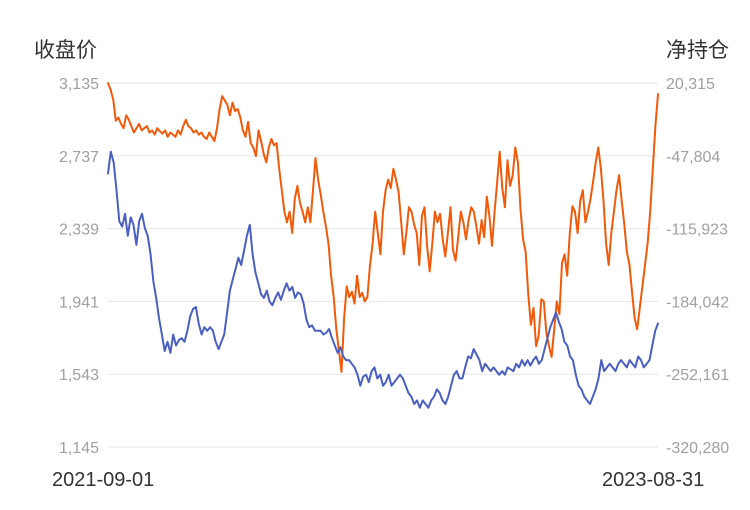  Describe the element at coordinates (65, 50) in the screenshot. I see `left-axis-title: 收盘价` at that location.